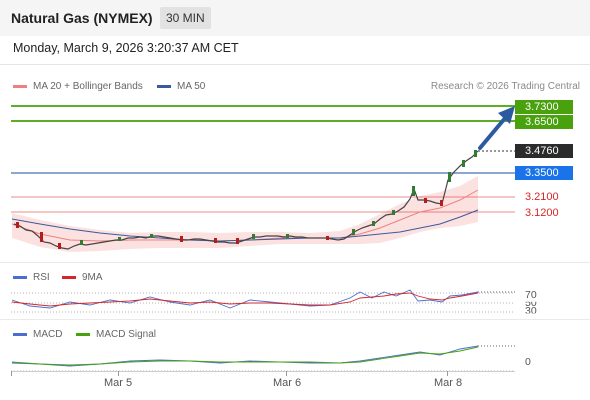 Image resolution: width=590 pixels, height=400 pixels. What do you see at coordinates (88, 86) in the screenshot?
I see `legend-ma20-label: MA 20 + Bollinger Bands` at bounding box center [88, 86].